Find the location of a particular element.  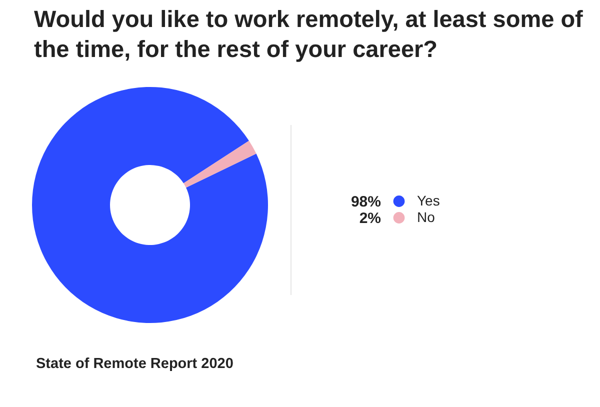

legend-label: No is located at coordinates (426, 216).